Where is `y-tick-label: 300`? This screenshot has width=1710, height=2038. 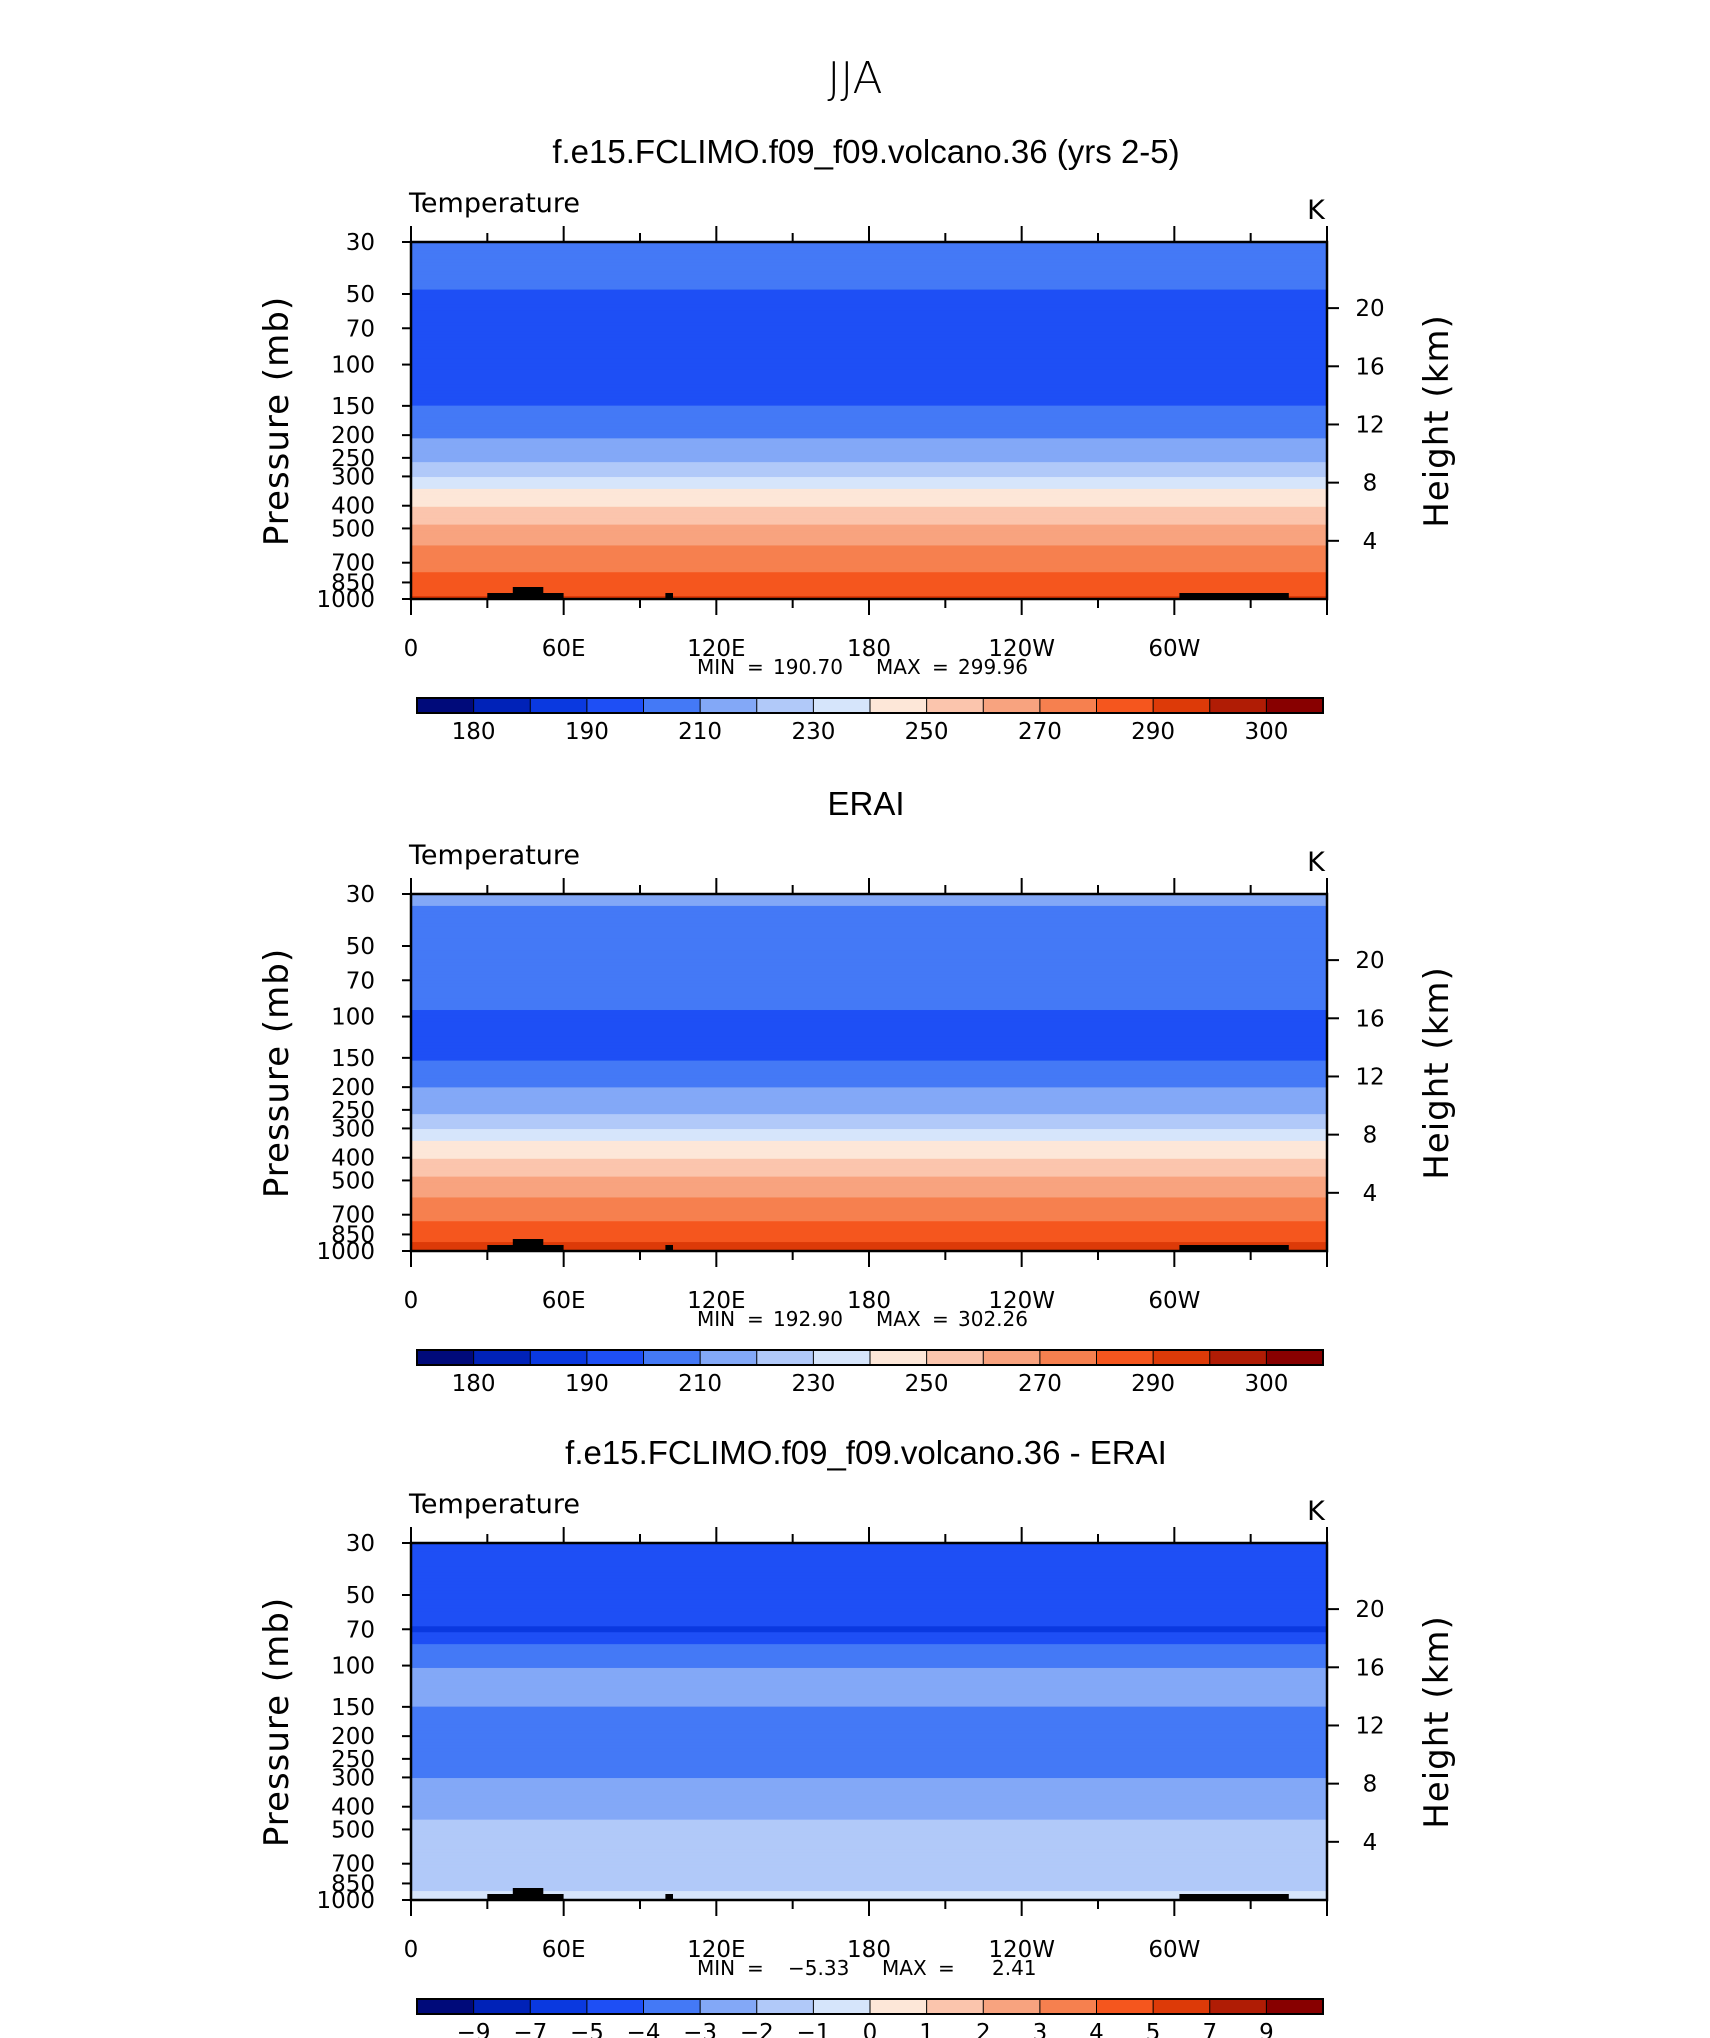
y-tick-label: 300 is located at coordinates (353, 1129).